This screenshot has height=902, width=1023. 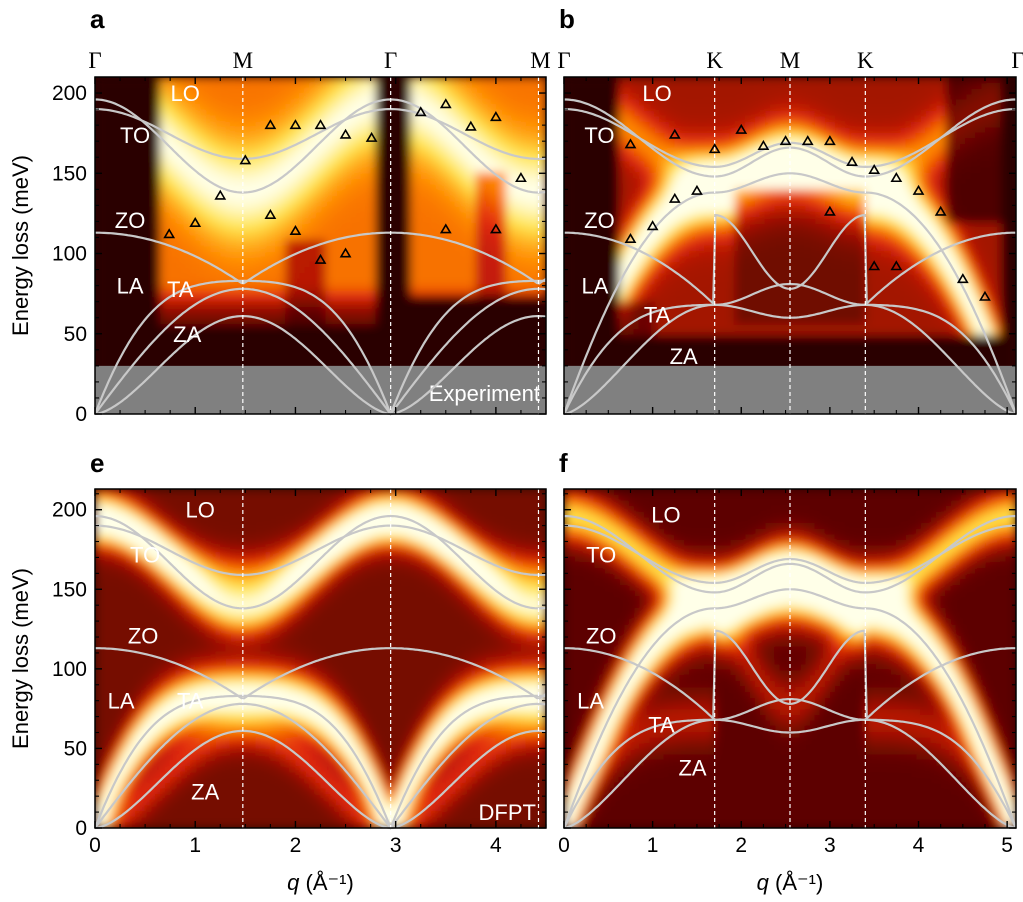 What do you see at coordinates (1007, 845) in the screenshot?
I see `x-tick-label: 5` at bounding box center [1007, 845].